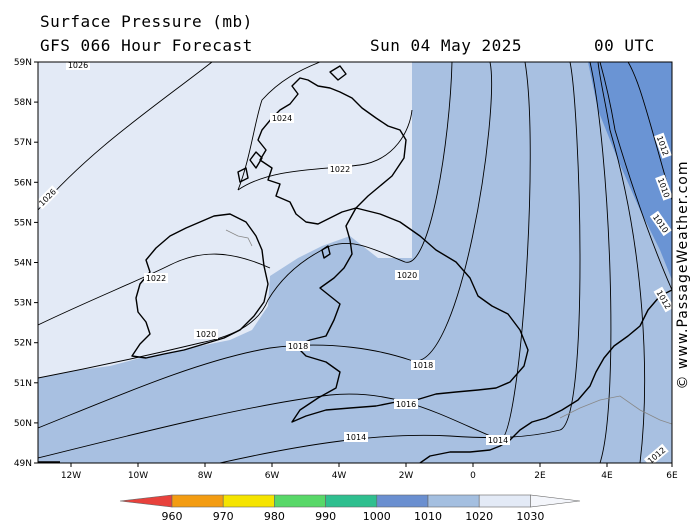  What do you see at coordinates (555, 501) in the screenshot?
I see `legend-arrow-right` at bounding box center [555, 501].